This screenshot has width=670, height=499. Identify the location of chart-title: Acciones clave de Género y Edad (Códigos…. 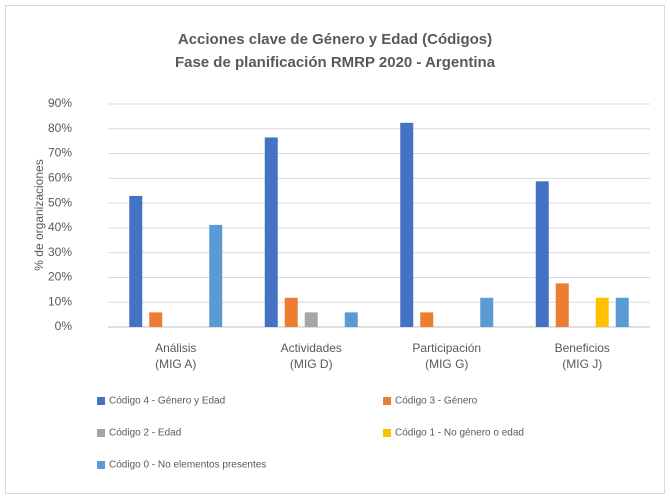
(335, 39).